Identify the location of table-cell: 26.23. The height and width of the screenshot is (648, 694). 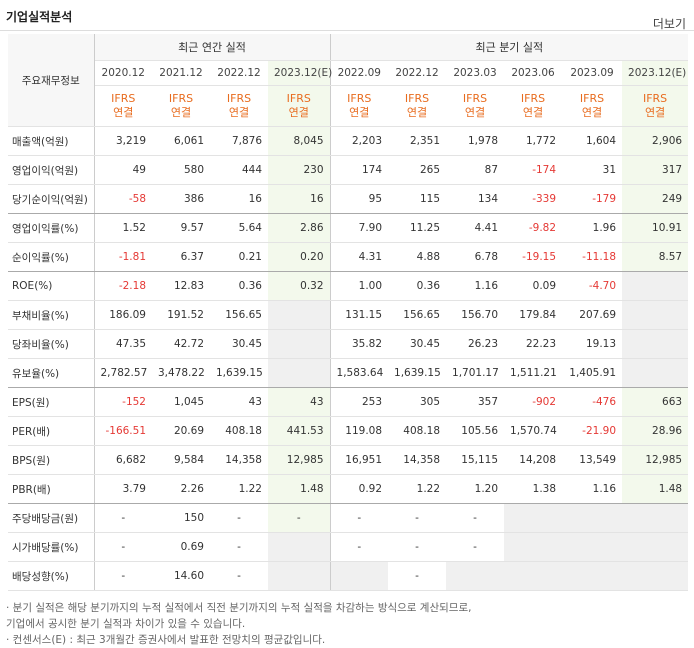
(475, 344).